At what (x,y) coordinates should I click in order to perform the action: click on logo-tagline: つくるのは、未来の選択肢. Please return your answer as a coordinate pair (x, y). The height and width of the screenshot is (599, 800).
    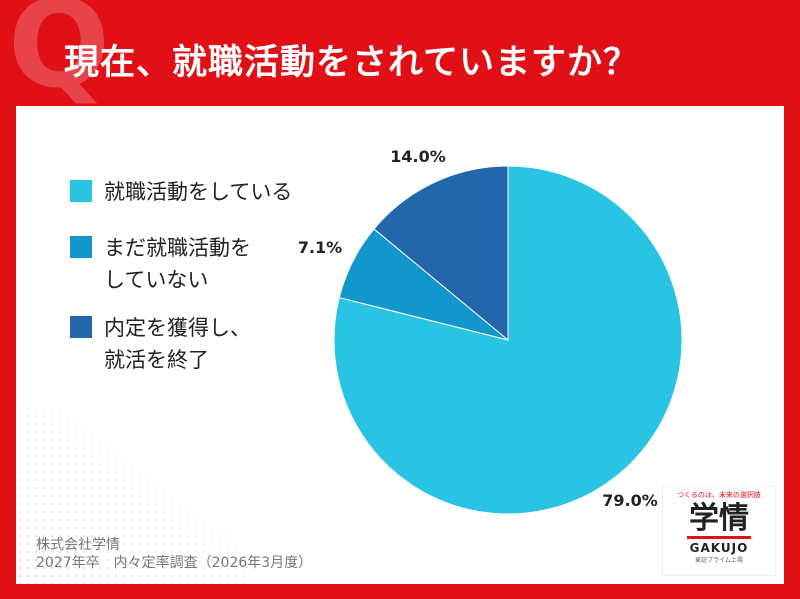
    Looking at the image, I should click on (719, 495).